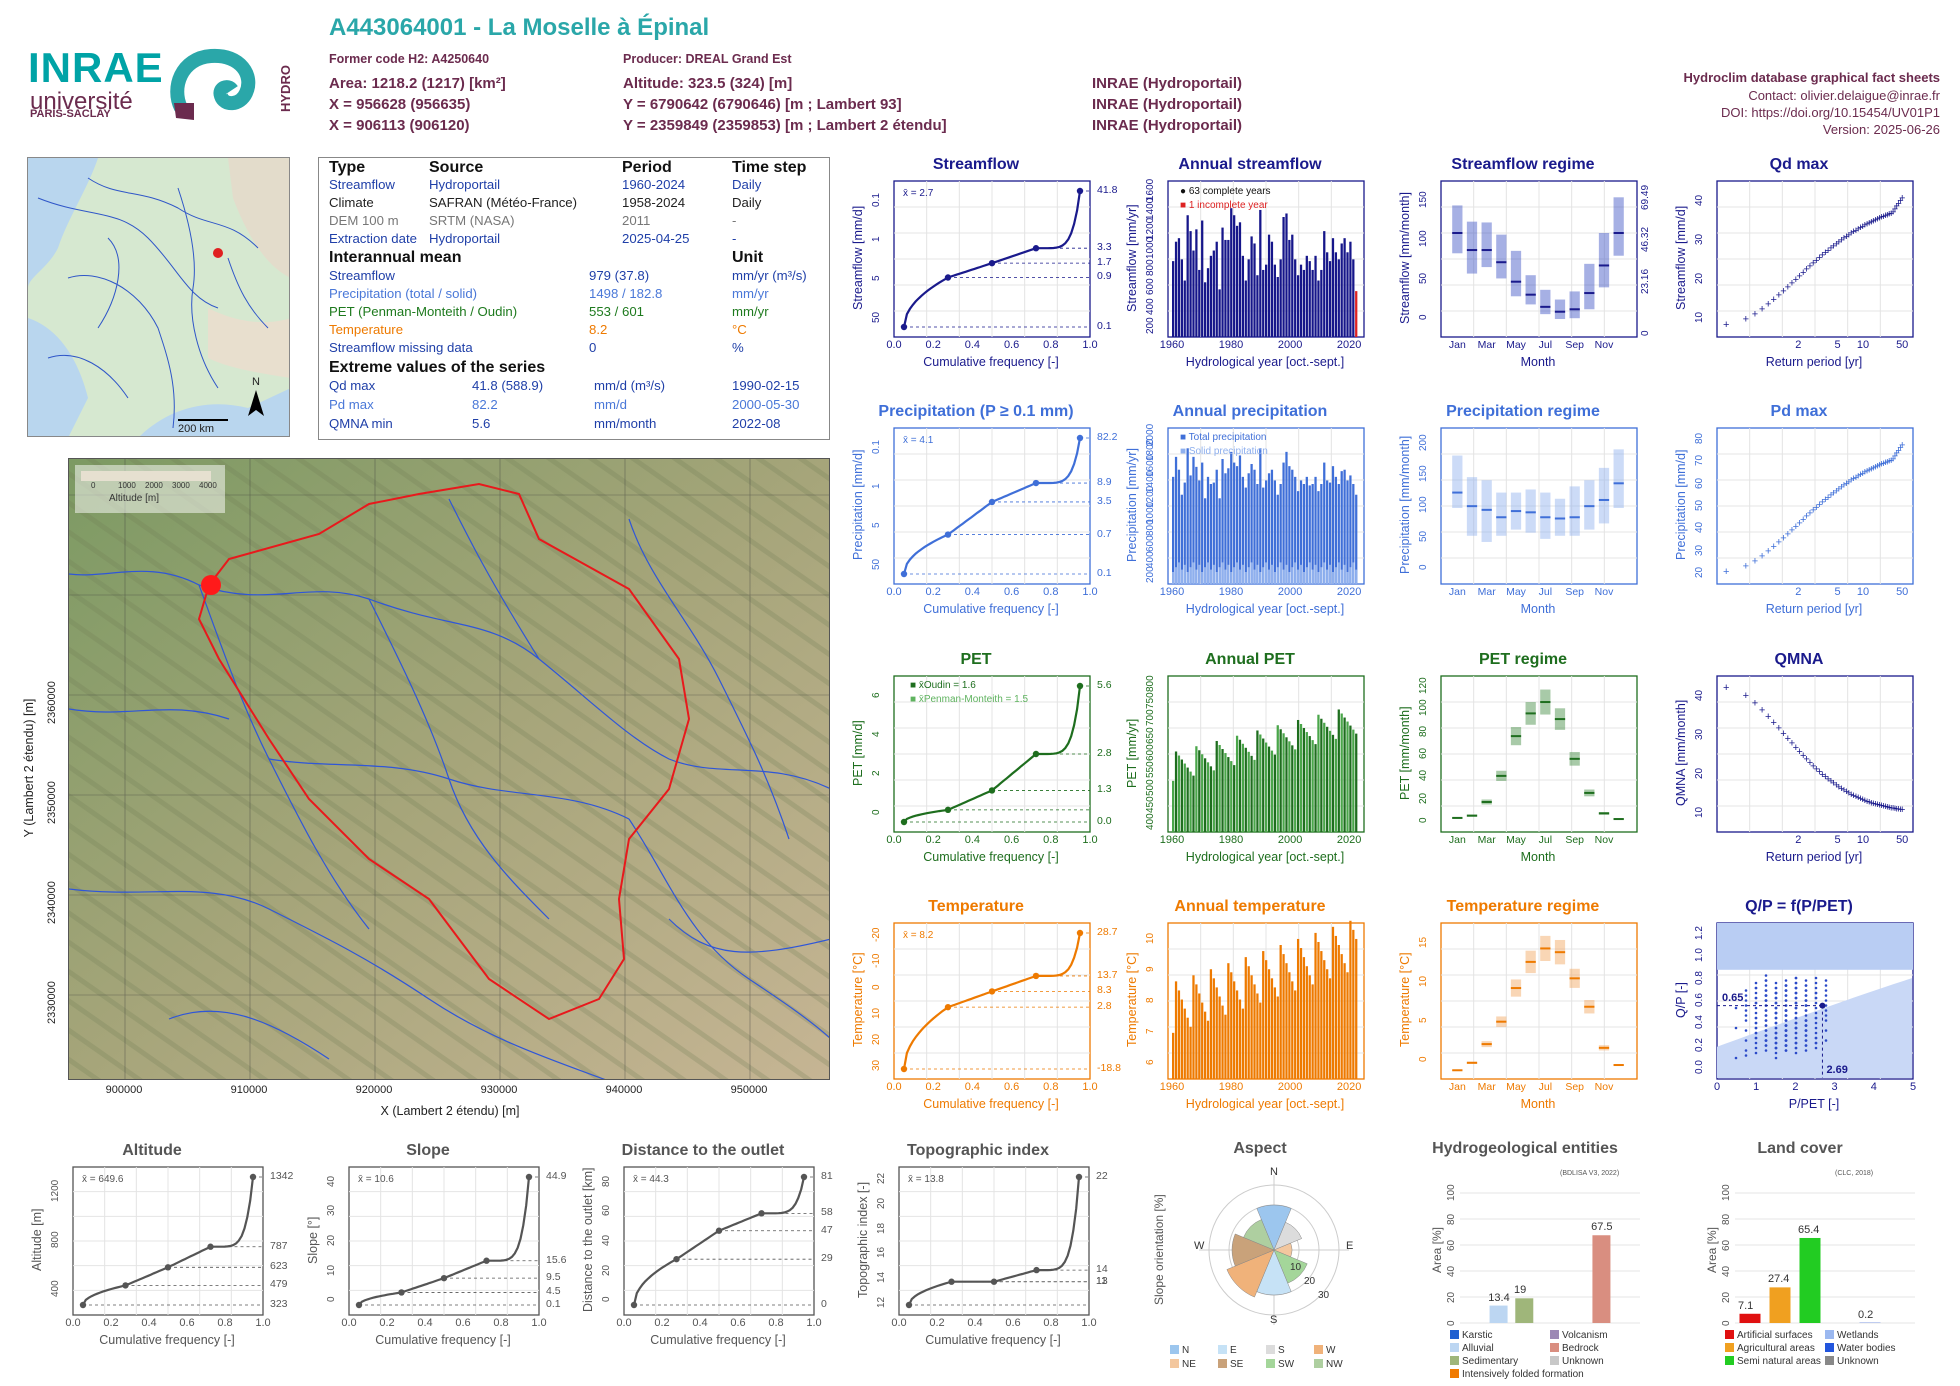 The image size is (1960, 1386). Describe the element at coordinates (1523, 164) in the screenshot. I see `panel-title: Streamflow regime` at that location.